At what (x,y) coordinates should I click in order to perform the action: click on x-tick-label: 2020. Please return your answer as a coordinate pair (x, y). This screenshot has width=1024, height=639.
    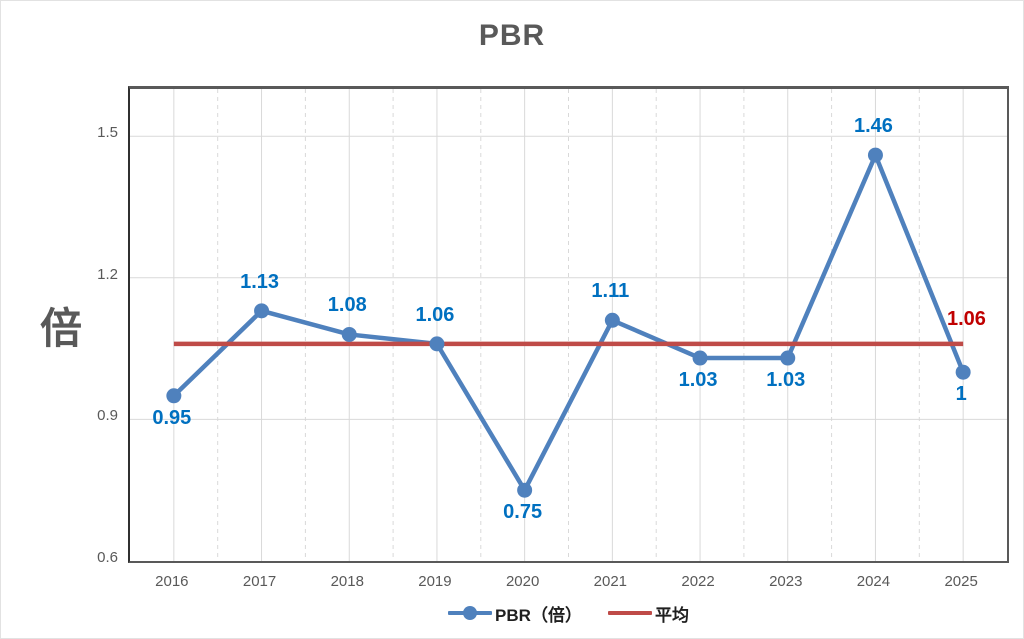
    Looking at the image, I should click on (522, 581).